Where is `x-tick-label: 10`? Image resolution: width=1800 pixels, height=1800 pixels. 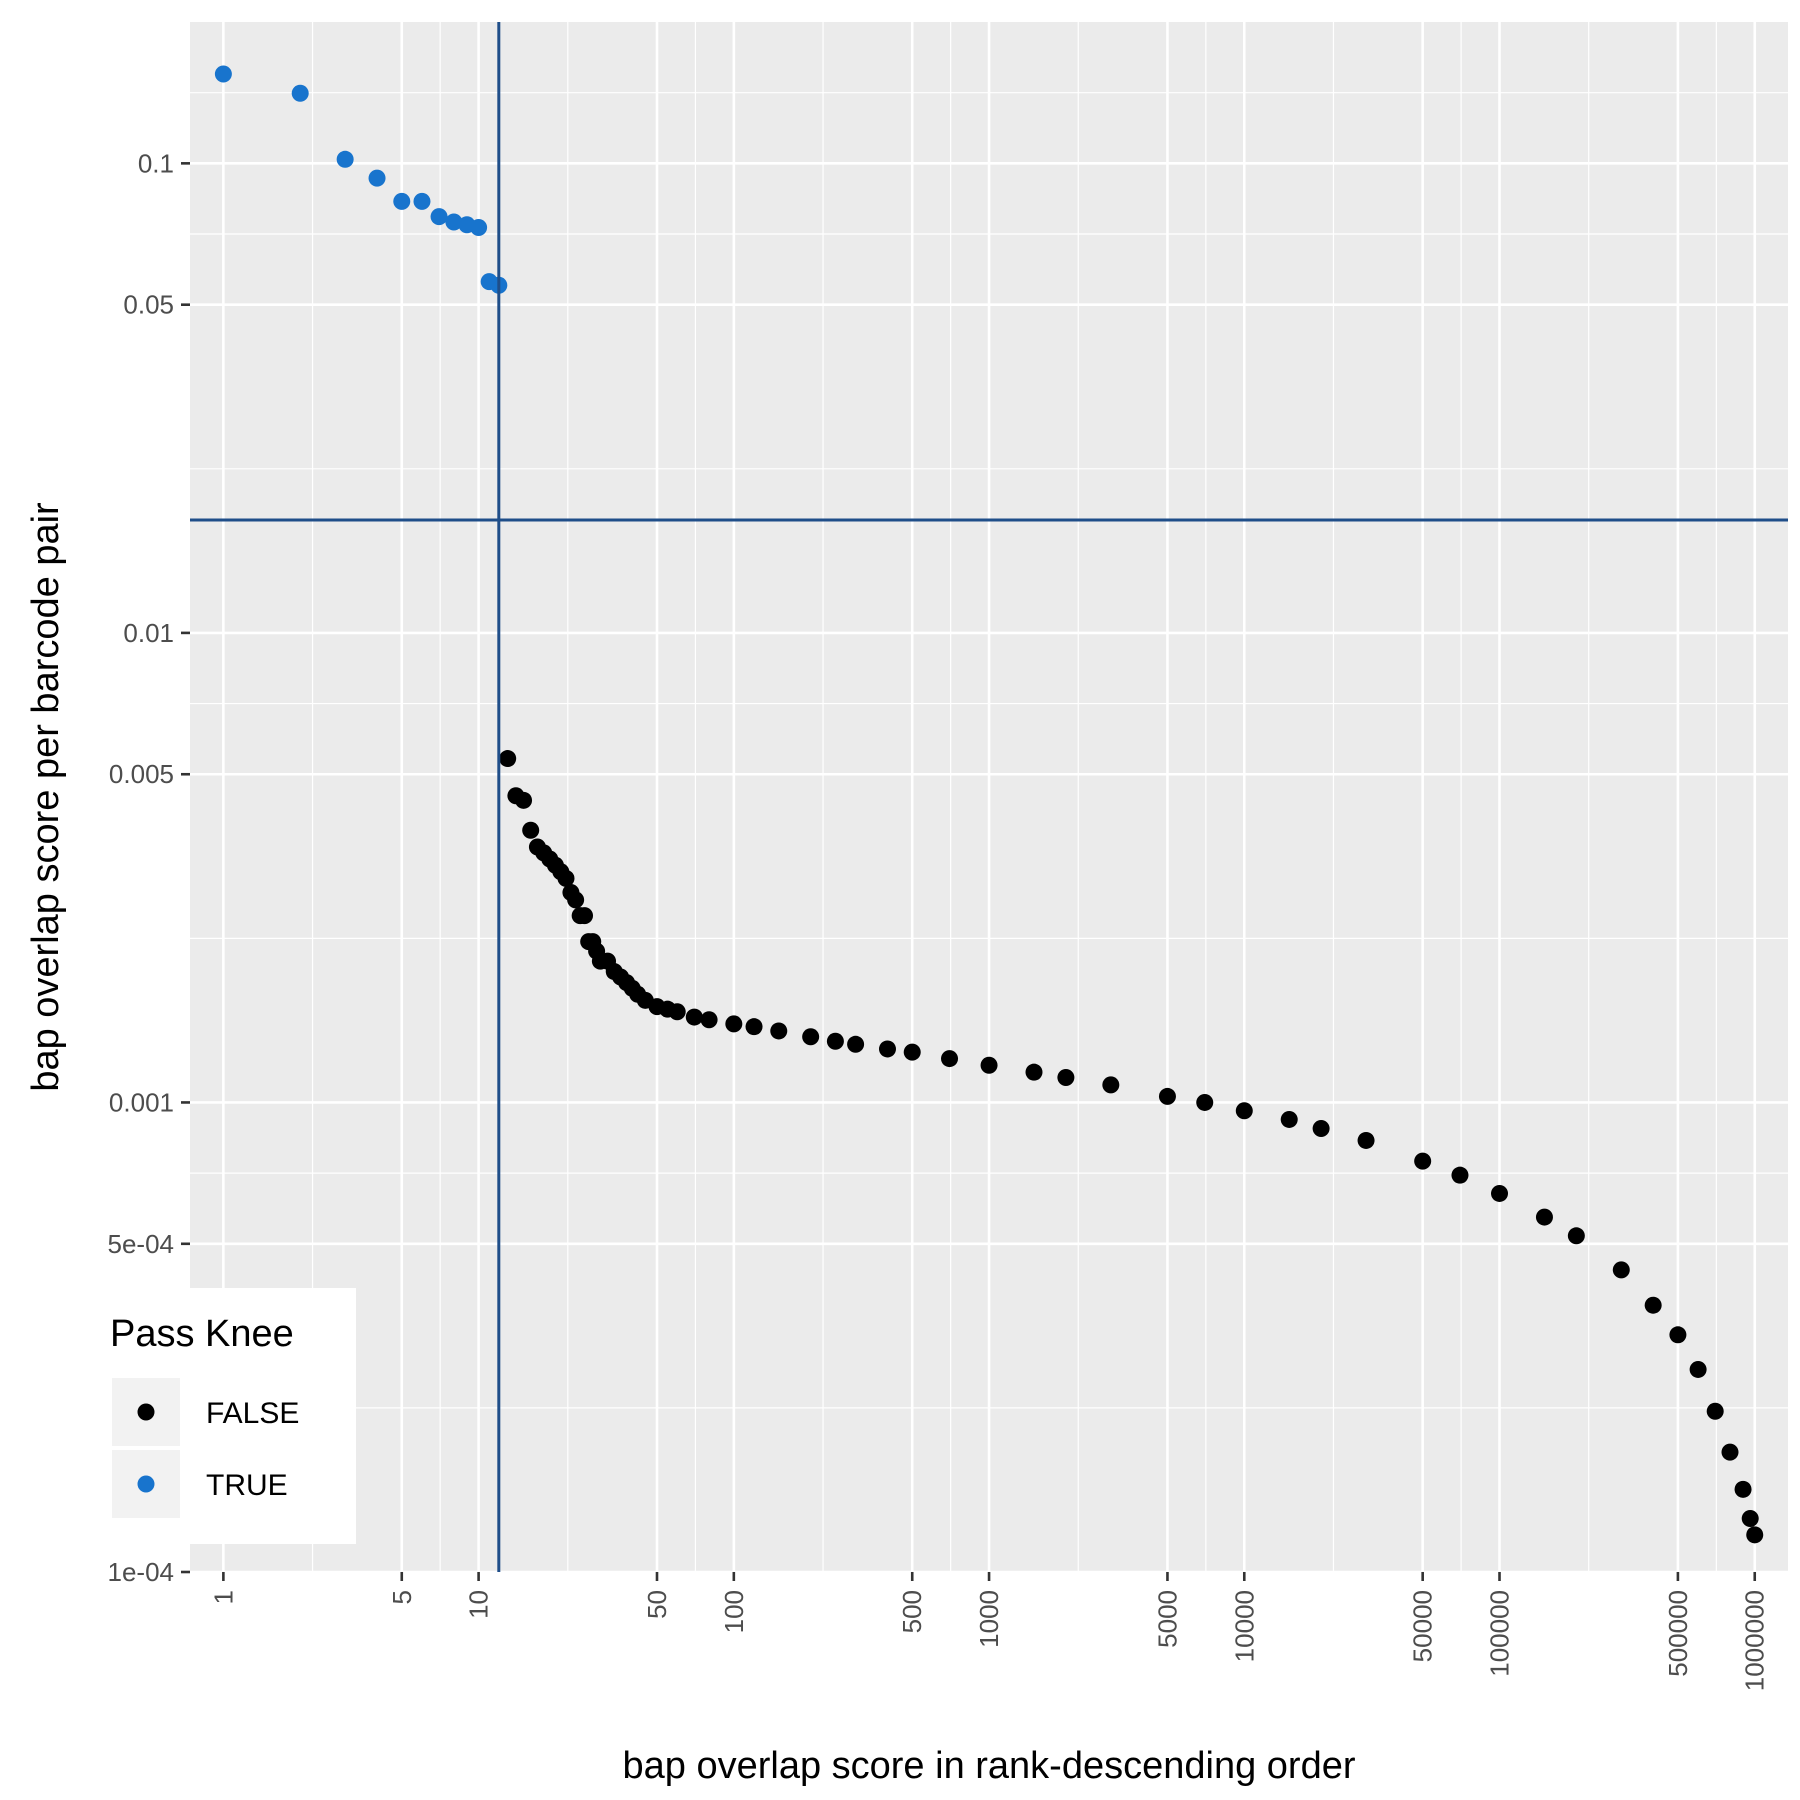 x-tick-label: 10 is located at coordinates (479, 1604).